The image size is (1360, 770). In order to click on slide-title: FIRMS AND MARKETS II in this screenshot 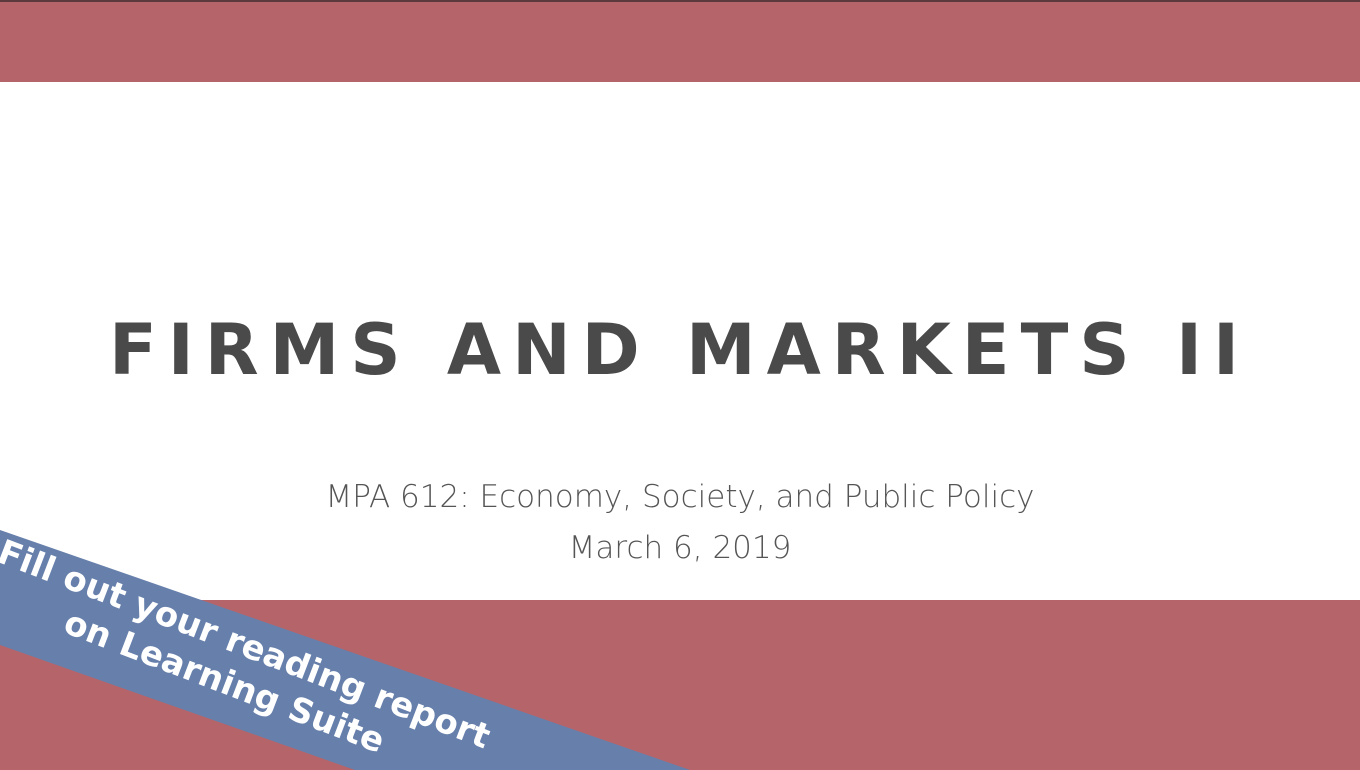, I will do `click(674, 350)`.